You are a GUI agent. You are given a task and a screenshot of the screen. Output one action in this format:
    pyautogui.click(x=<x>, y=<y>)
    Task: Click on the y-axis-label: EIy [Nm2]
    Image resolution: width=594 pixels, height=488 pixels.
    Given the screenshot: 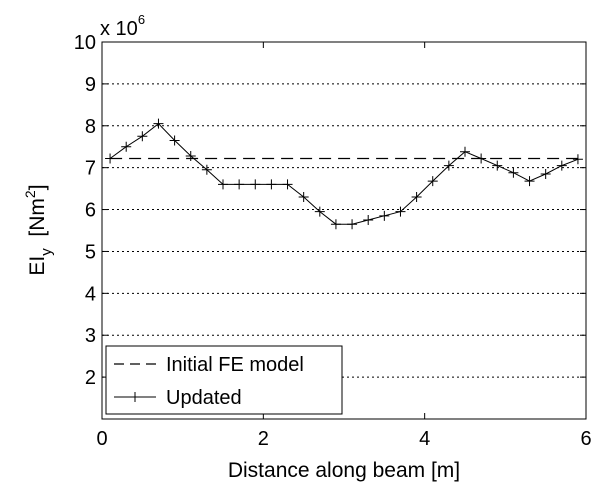 What is the action you would take?
    pyautogui.click(x=38, y=229)
    